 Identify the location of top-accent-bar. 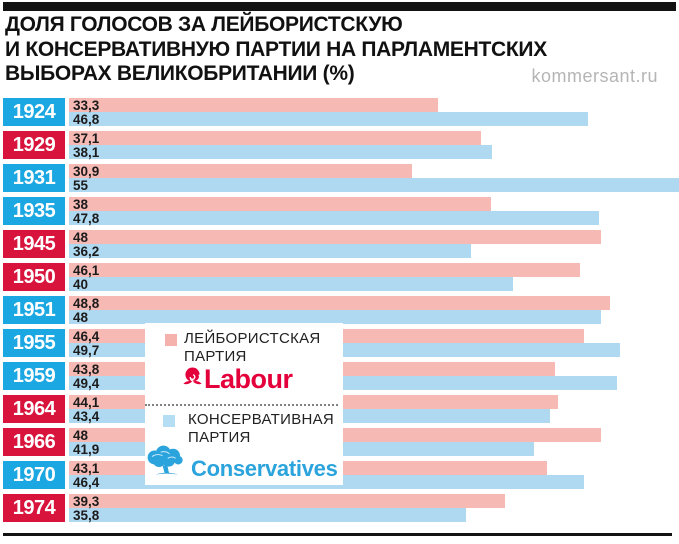
(339, 6).